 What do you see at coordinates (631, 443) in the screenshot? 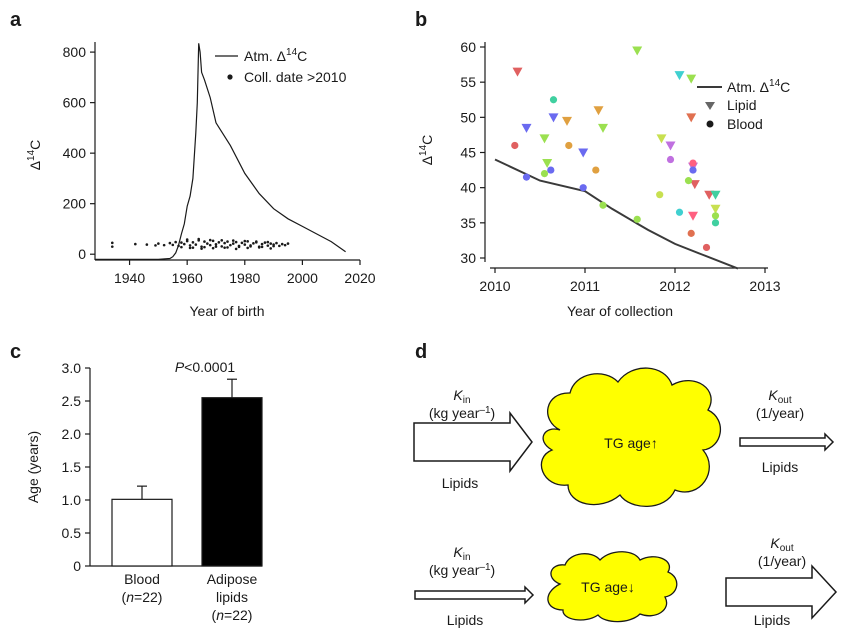
I see `d-top-cloud-text: TG age↑` at bounding box center [631, 443].